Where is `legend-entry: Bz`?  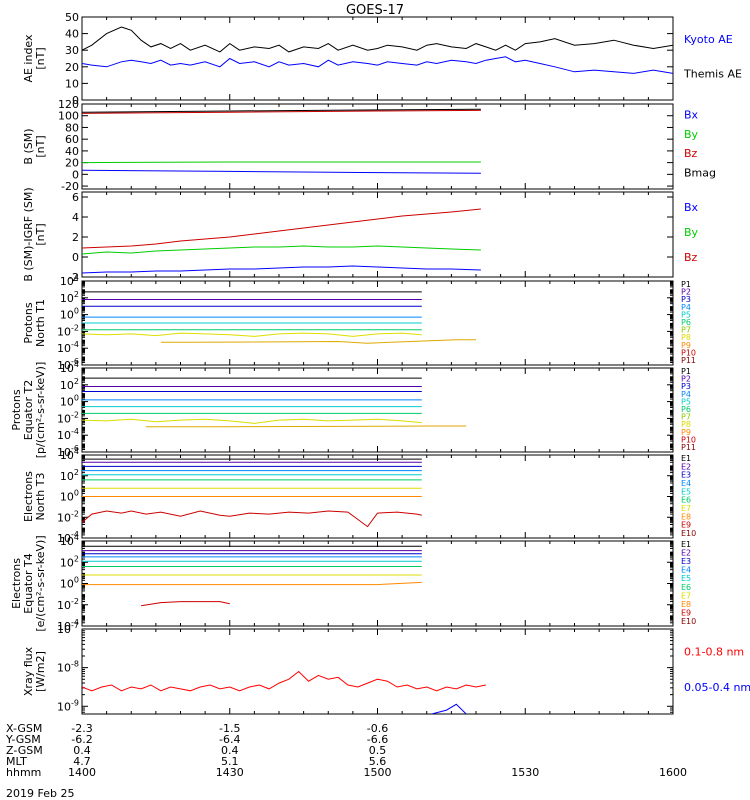
legend-entry: Bz is located at coordinates (691, 153).